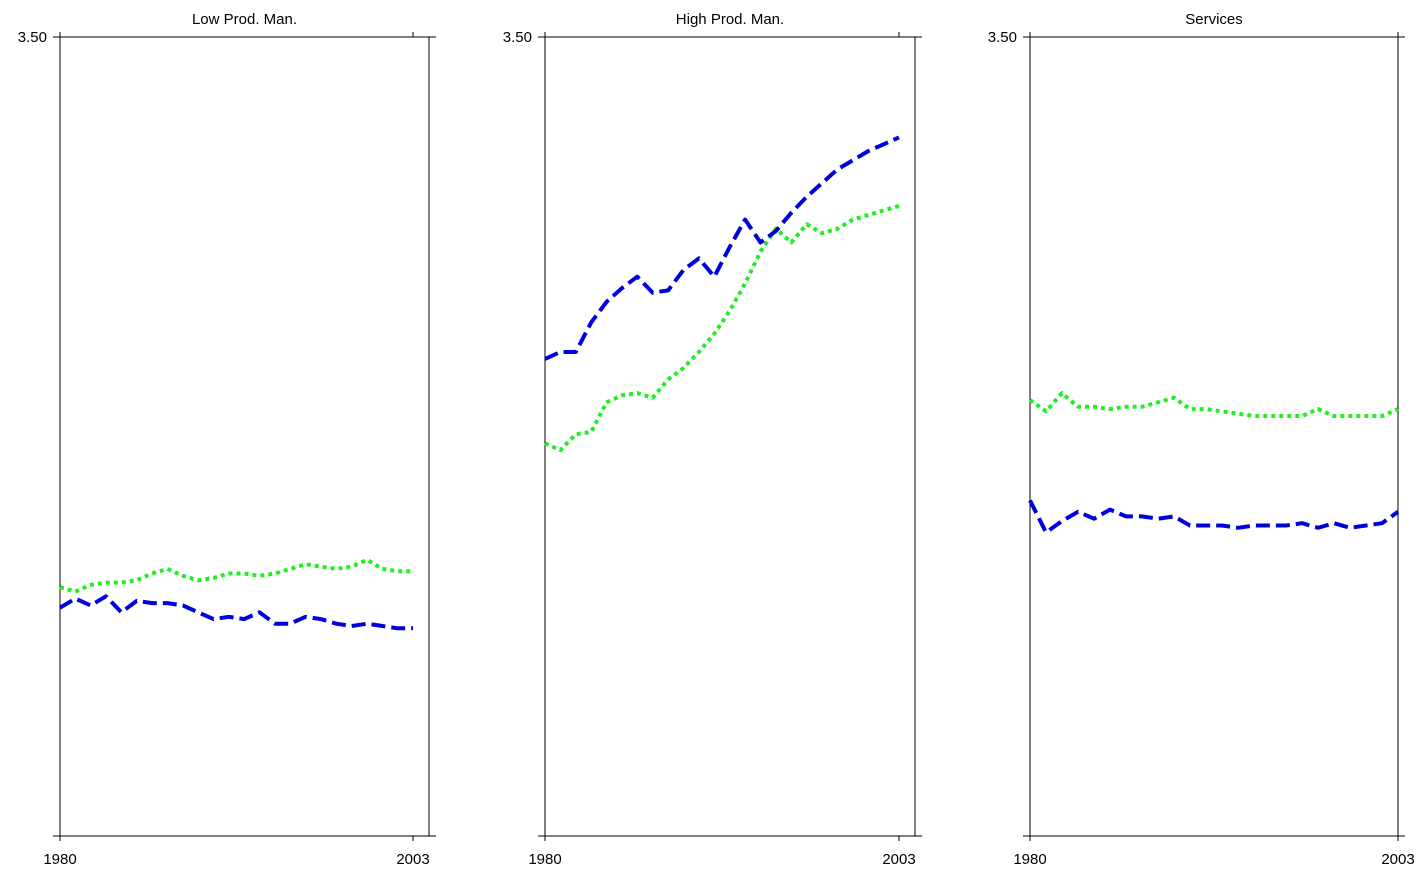 This screenshot has height=877, width=1428. Describe the element at coordinates (730, 19) in the screenshot. I see `panel-title: High Prod. Man.` at that location.